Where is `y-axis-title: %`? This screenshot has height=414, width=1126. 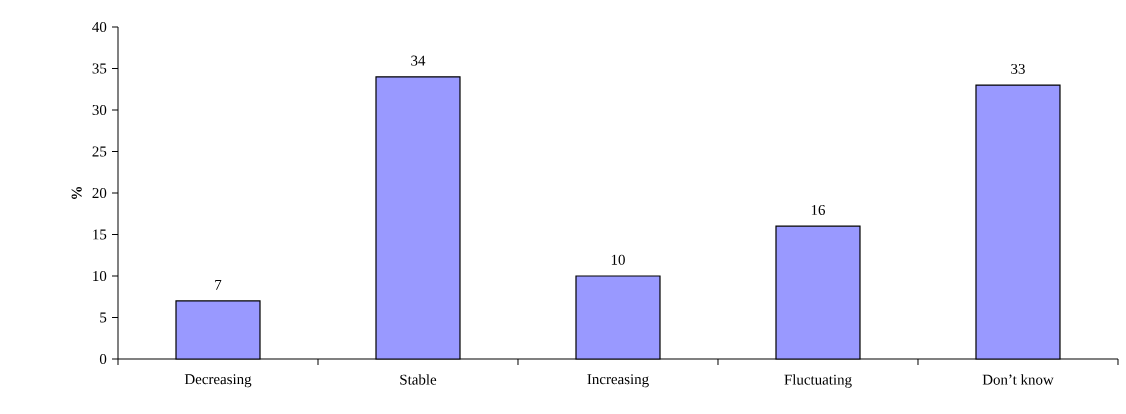
y-axis-title: % is located at coordinates (76, 192).